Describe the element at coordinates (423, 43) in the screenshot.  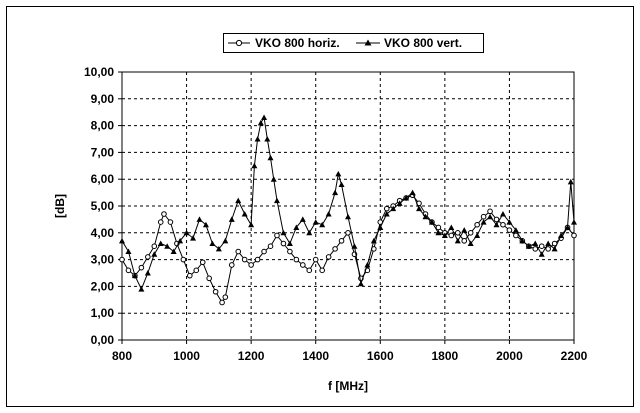
I see `legend-label-vert: VKO 800 vert.` at that location.